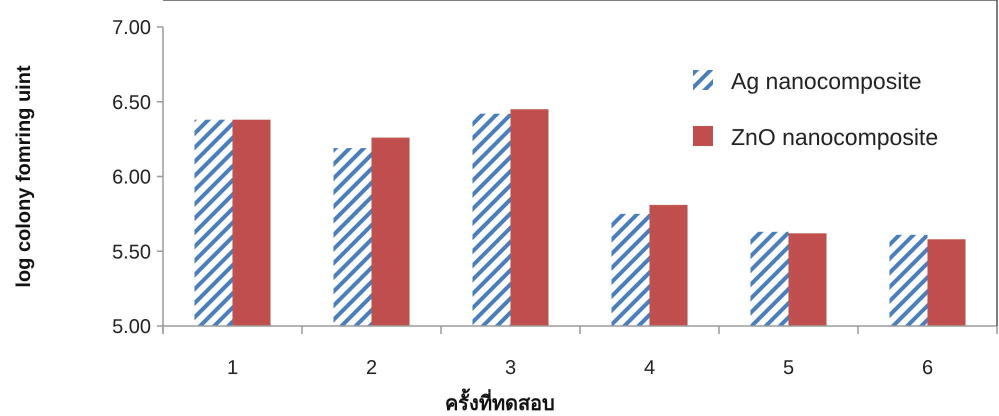 The height and width of the screenshot is (416, 999). I want to click on y-tick-label: 6.50, so click(131, 103).